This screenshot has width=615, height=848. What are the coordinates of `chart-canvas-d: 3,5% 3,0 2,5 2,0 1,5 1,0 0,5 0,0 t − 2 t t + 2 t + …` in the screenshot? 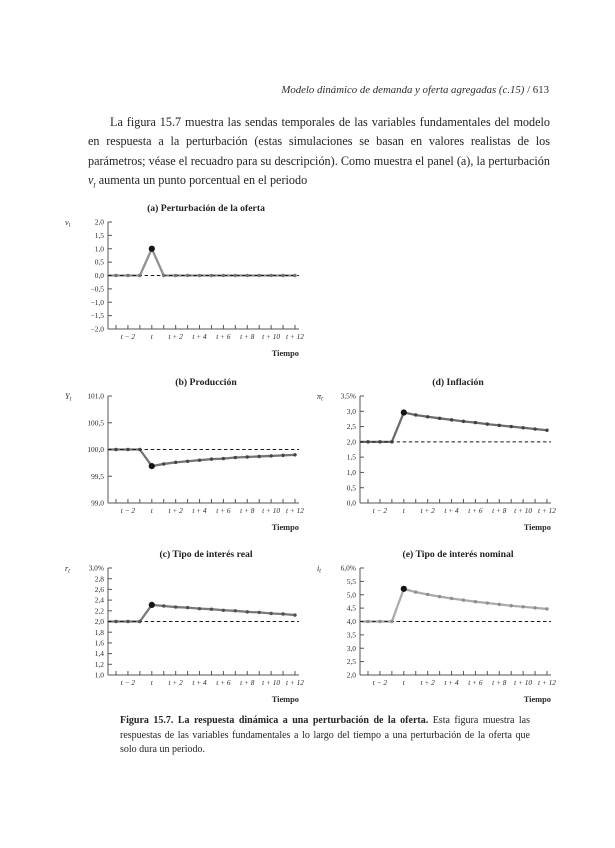 It's located at (436, 462).